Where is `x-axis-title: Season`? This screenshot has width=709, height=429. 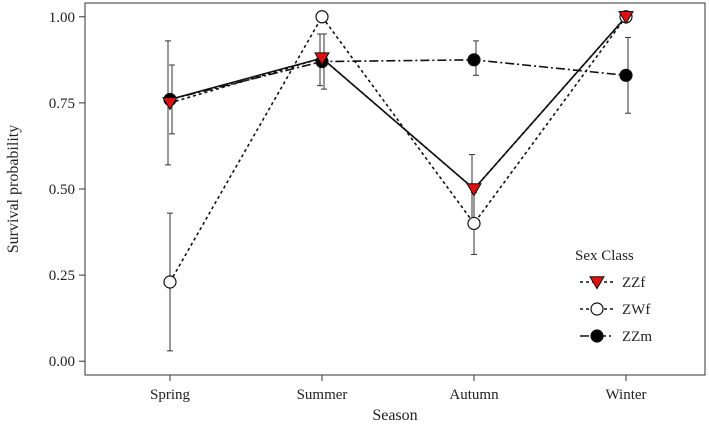 x-axis-title: Season is located at coordinates (394, 415).